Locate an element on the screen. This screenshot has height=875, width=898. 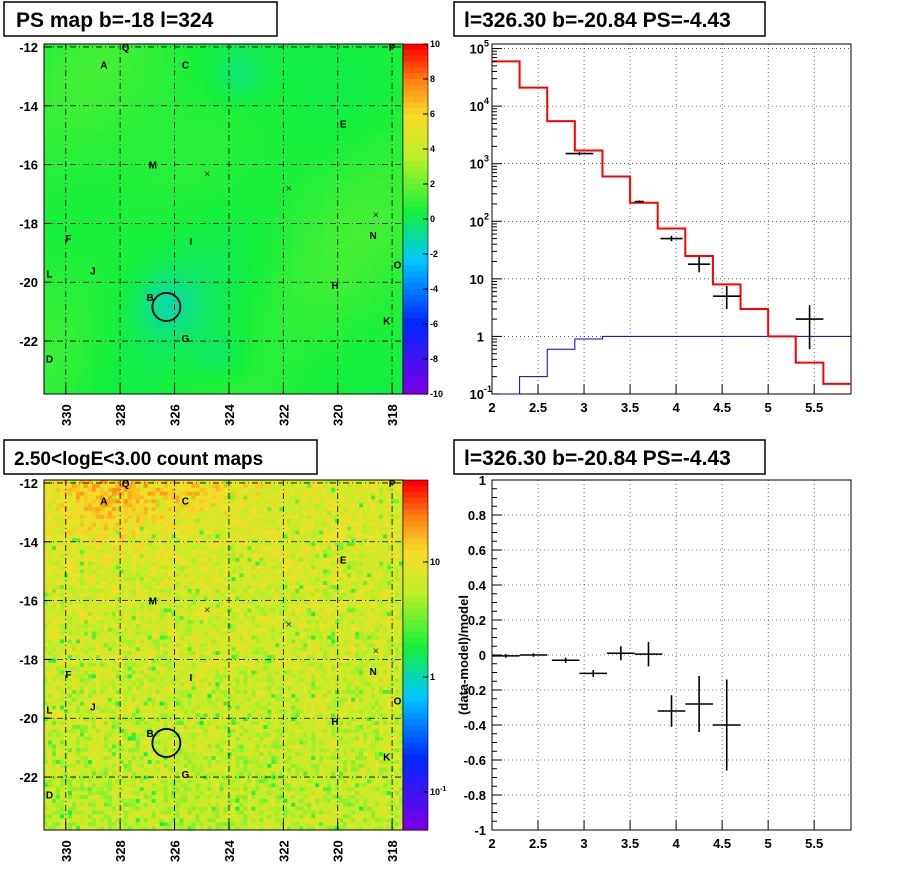
spectrum-y-tick-exp: 5 is located at coordinates (486, 44).